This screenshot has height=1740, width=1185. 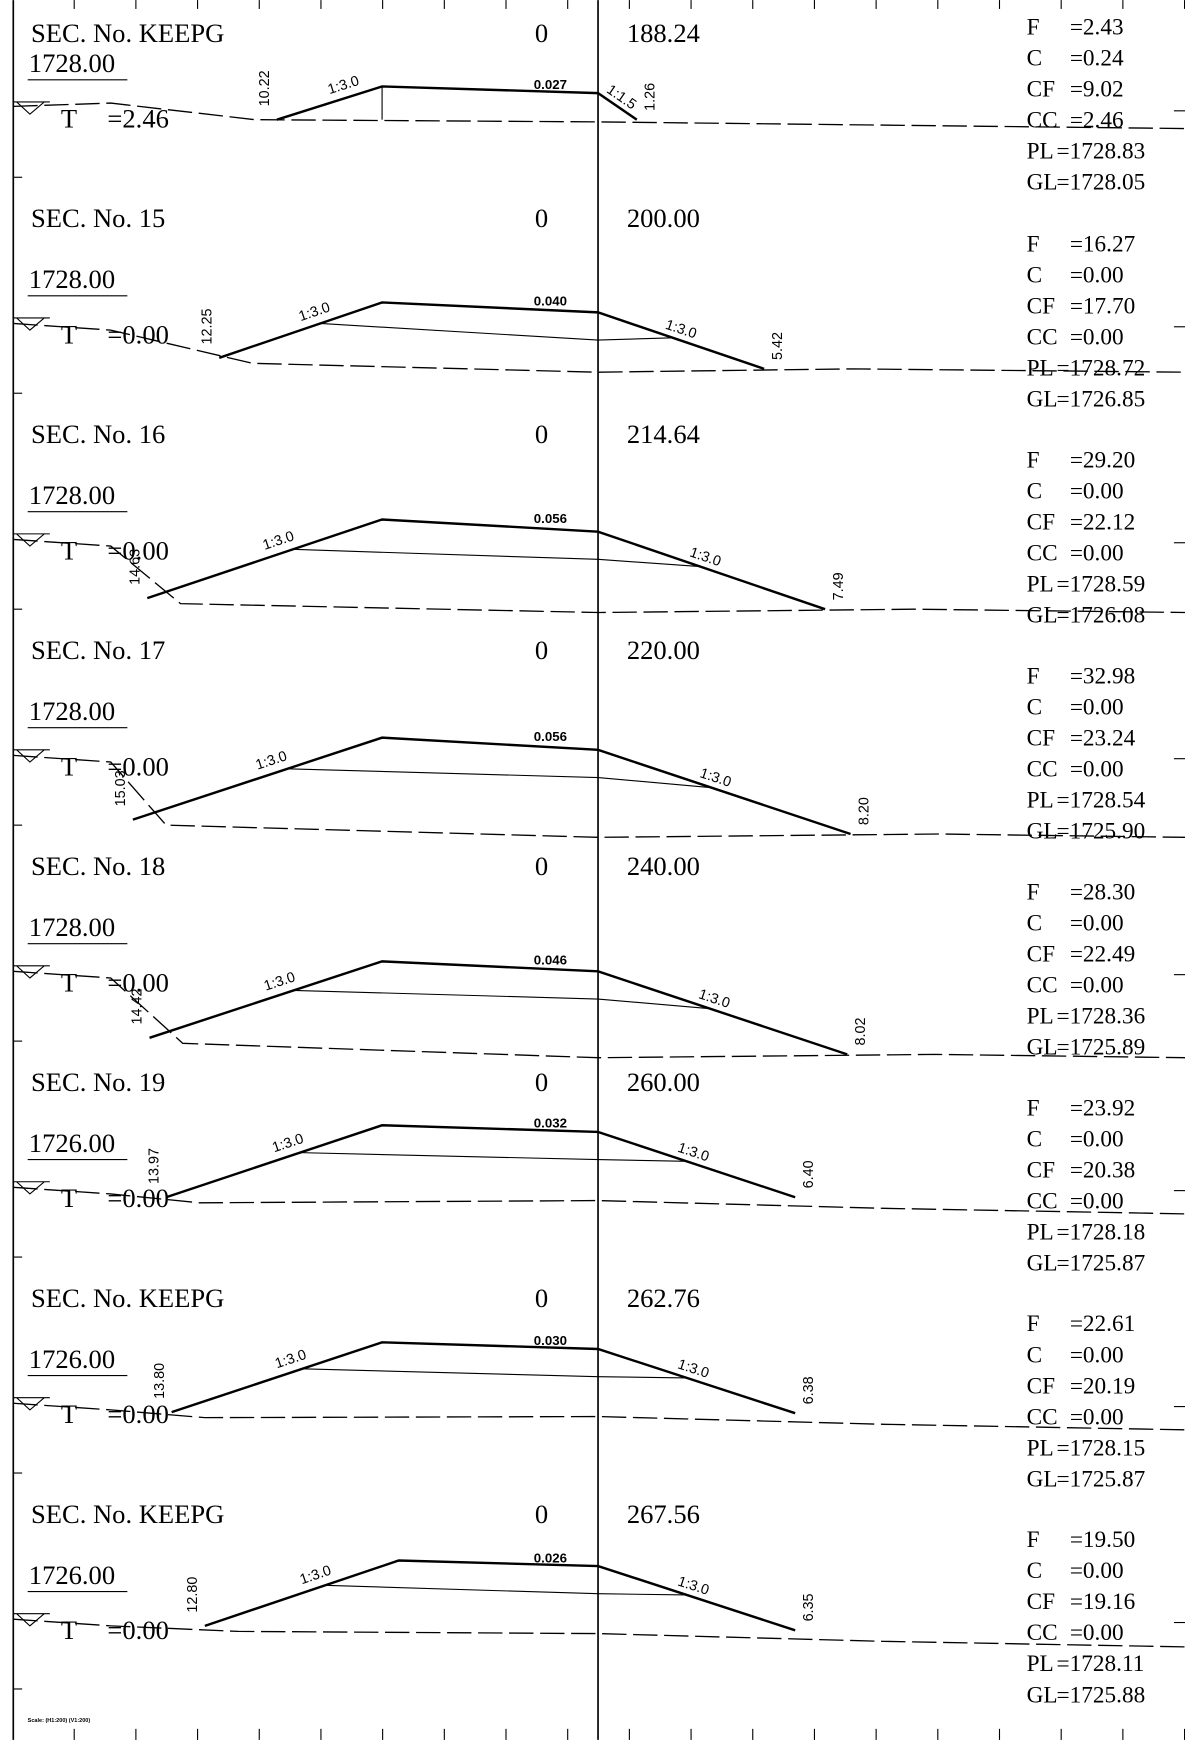 What do you see at coordinates (1102, 306) in the screenshot?
I see `prop-value: =17.70` at bounding box center [1102, 306].